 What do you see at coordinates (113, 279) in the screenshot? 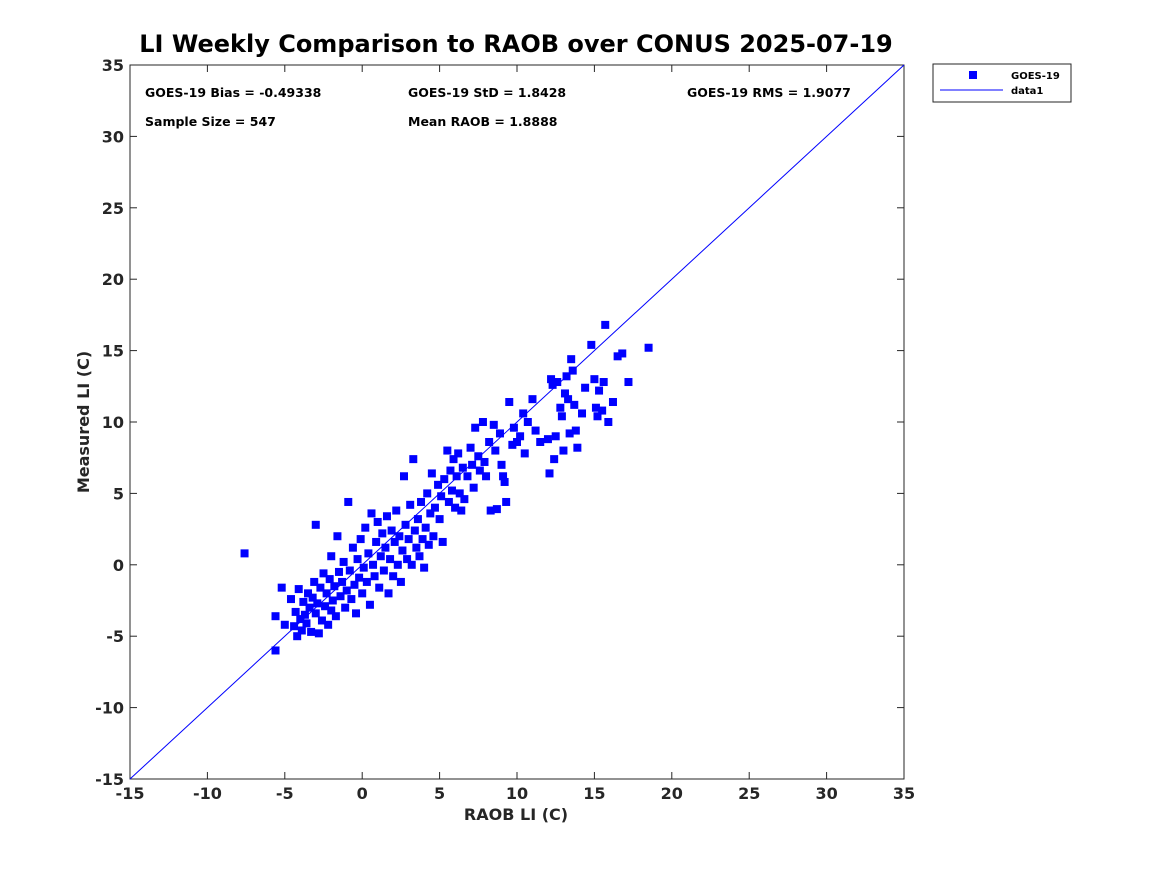
I see `y-tick-label: 20` at bounding box center [113, 279].